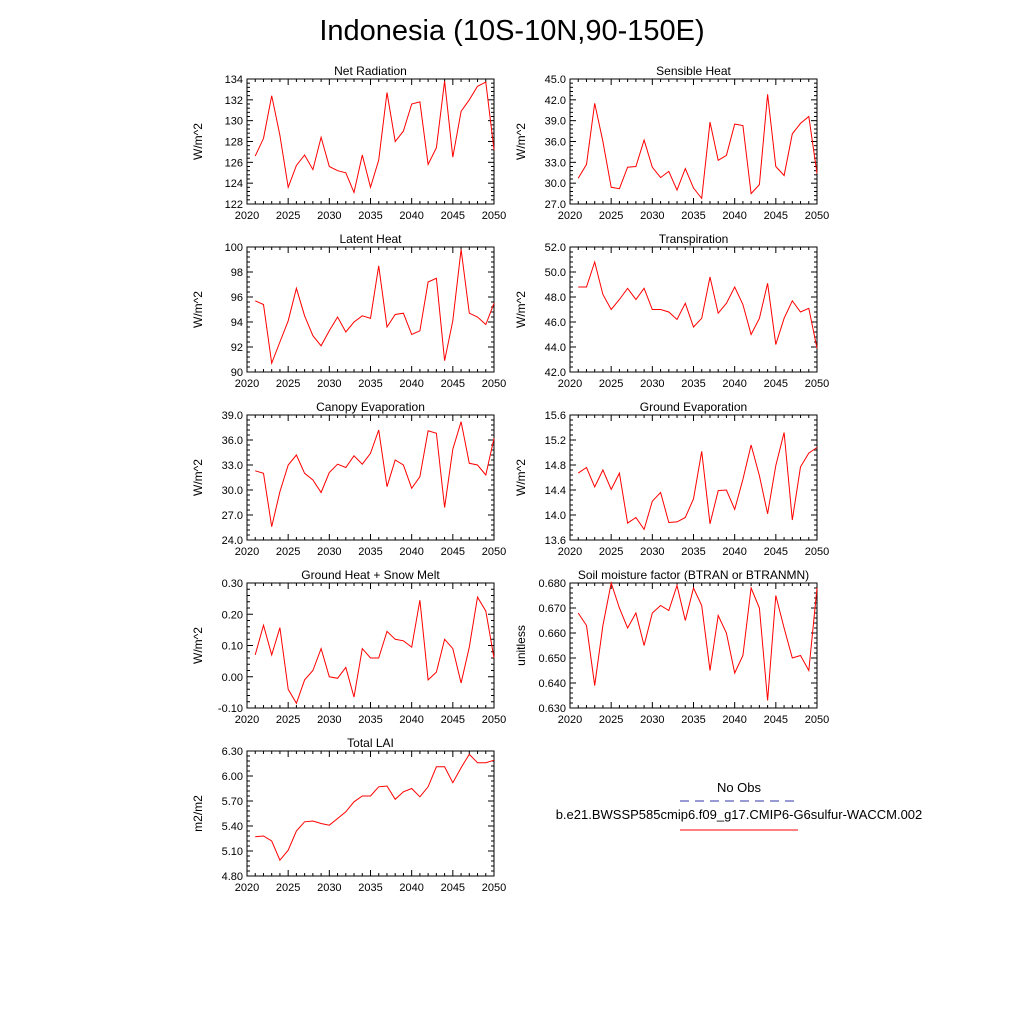 This screenshot has width=1024, height=1024. What do you see at coordinates (232, 516) in the screenshot?
I see `chart-4-ytick-label-1: 27.0` at bounding box center [232, 516].